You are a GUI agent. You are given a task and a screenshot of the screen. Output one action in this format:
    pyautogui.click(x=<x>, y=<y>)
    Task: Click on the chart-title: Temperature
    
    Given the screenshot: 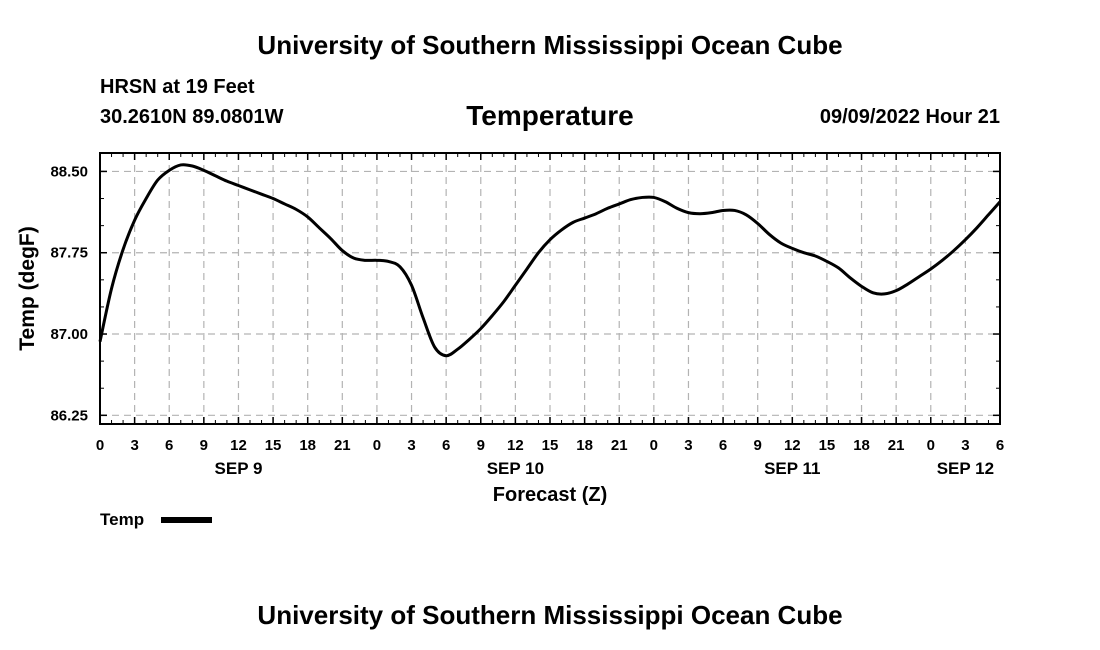 What is the action you would take?
    pyautogui.click(x=550, y=115)
    